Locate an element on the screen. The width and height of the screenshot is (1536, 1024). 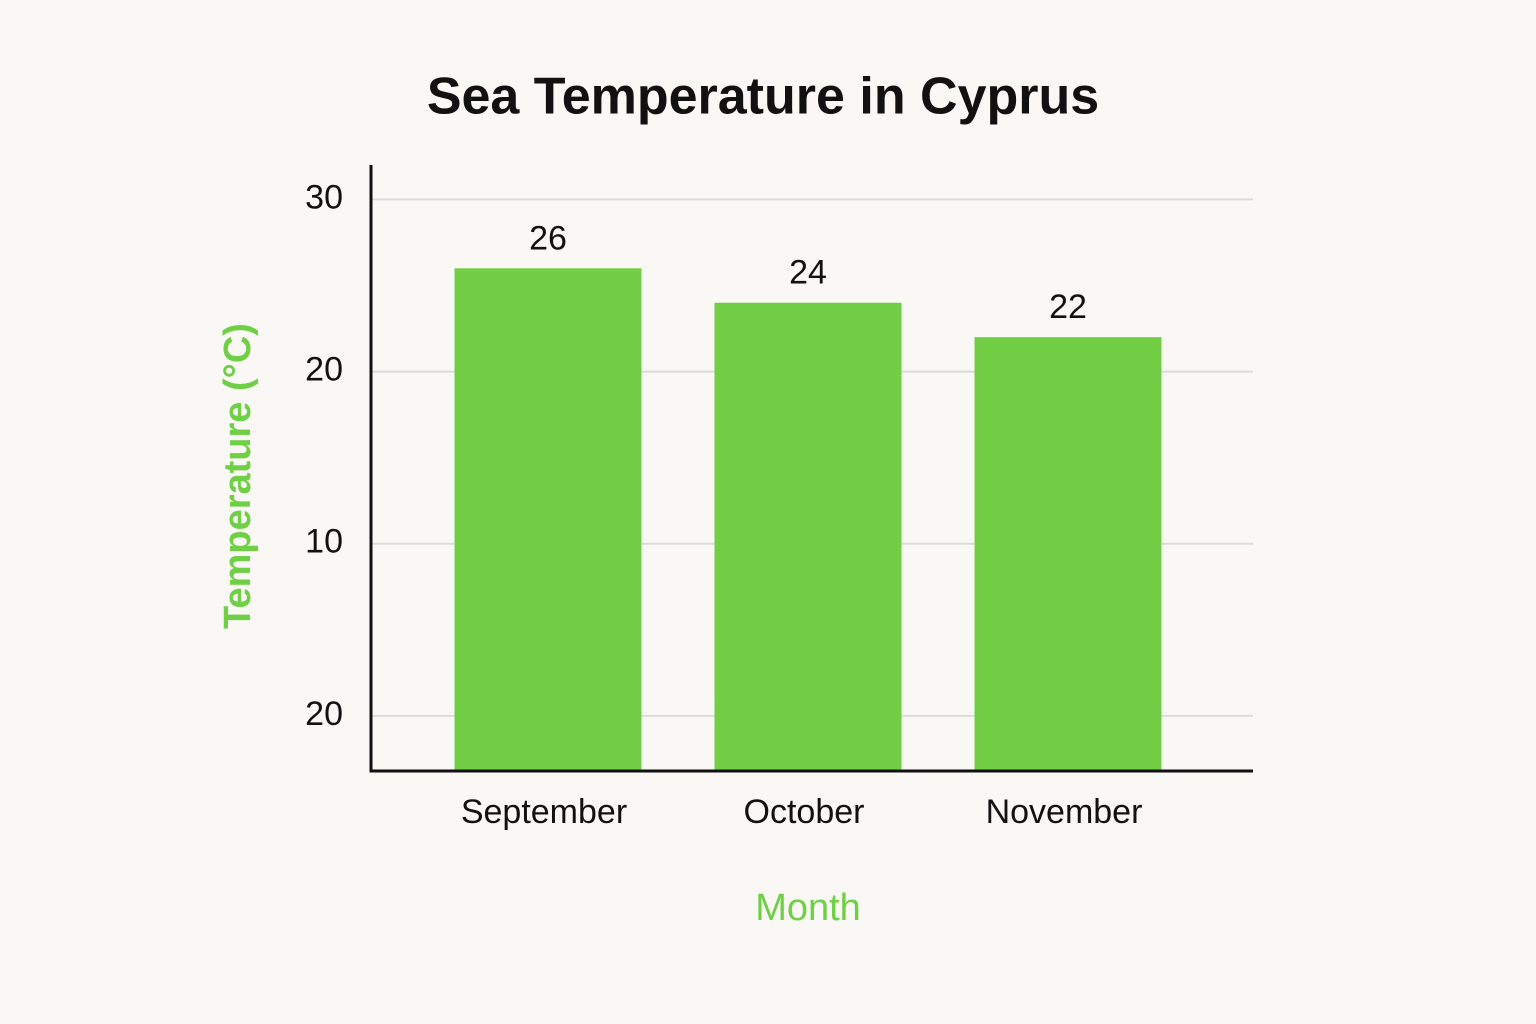
y-tick-label: 30 is located at coordinates (324, 197).